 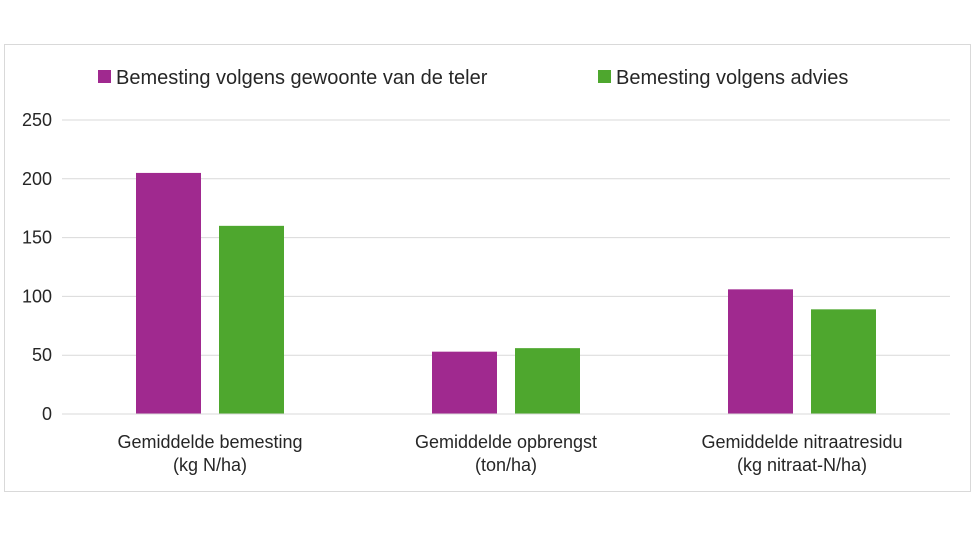 What do you see at coordinates (37, 296) in the screenshot?
I see `y-tick-label: 100` at bounding box center [37, 296].